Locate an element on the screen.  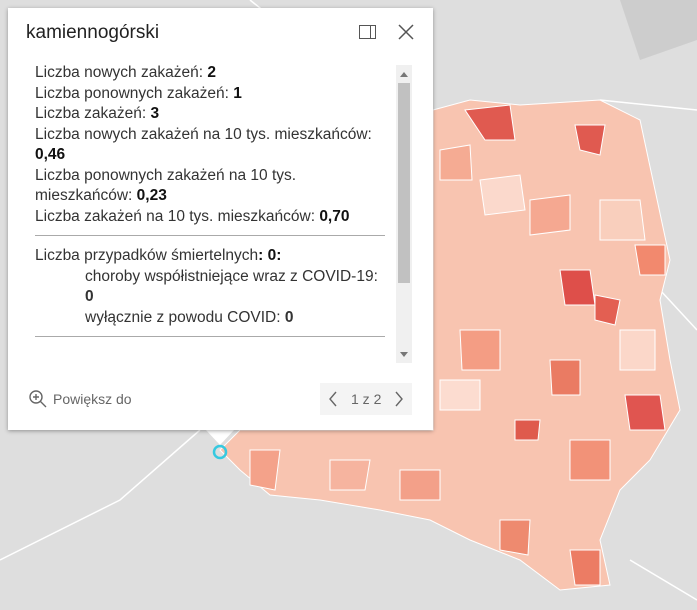
field-value: 1 is located at coordinates (237, 93).